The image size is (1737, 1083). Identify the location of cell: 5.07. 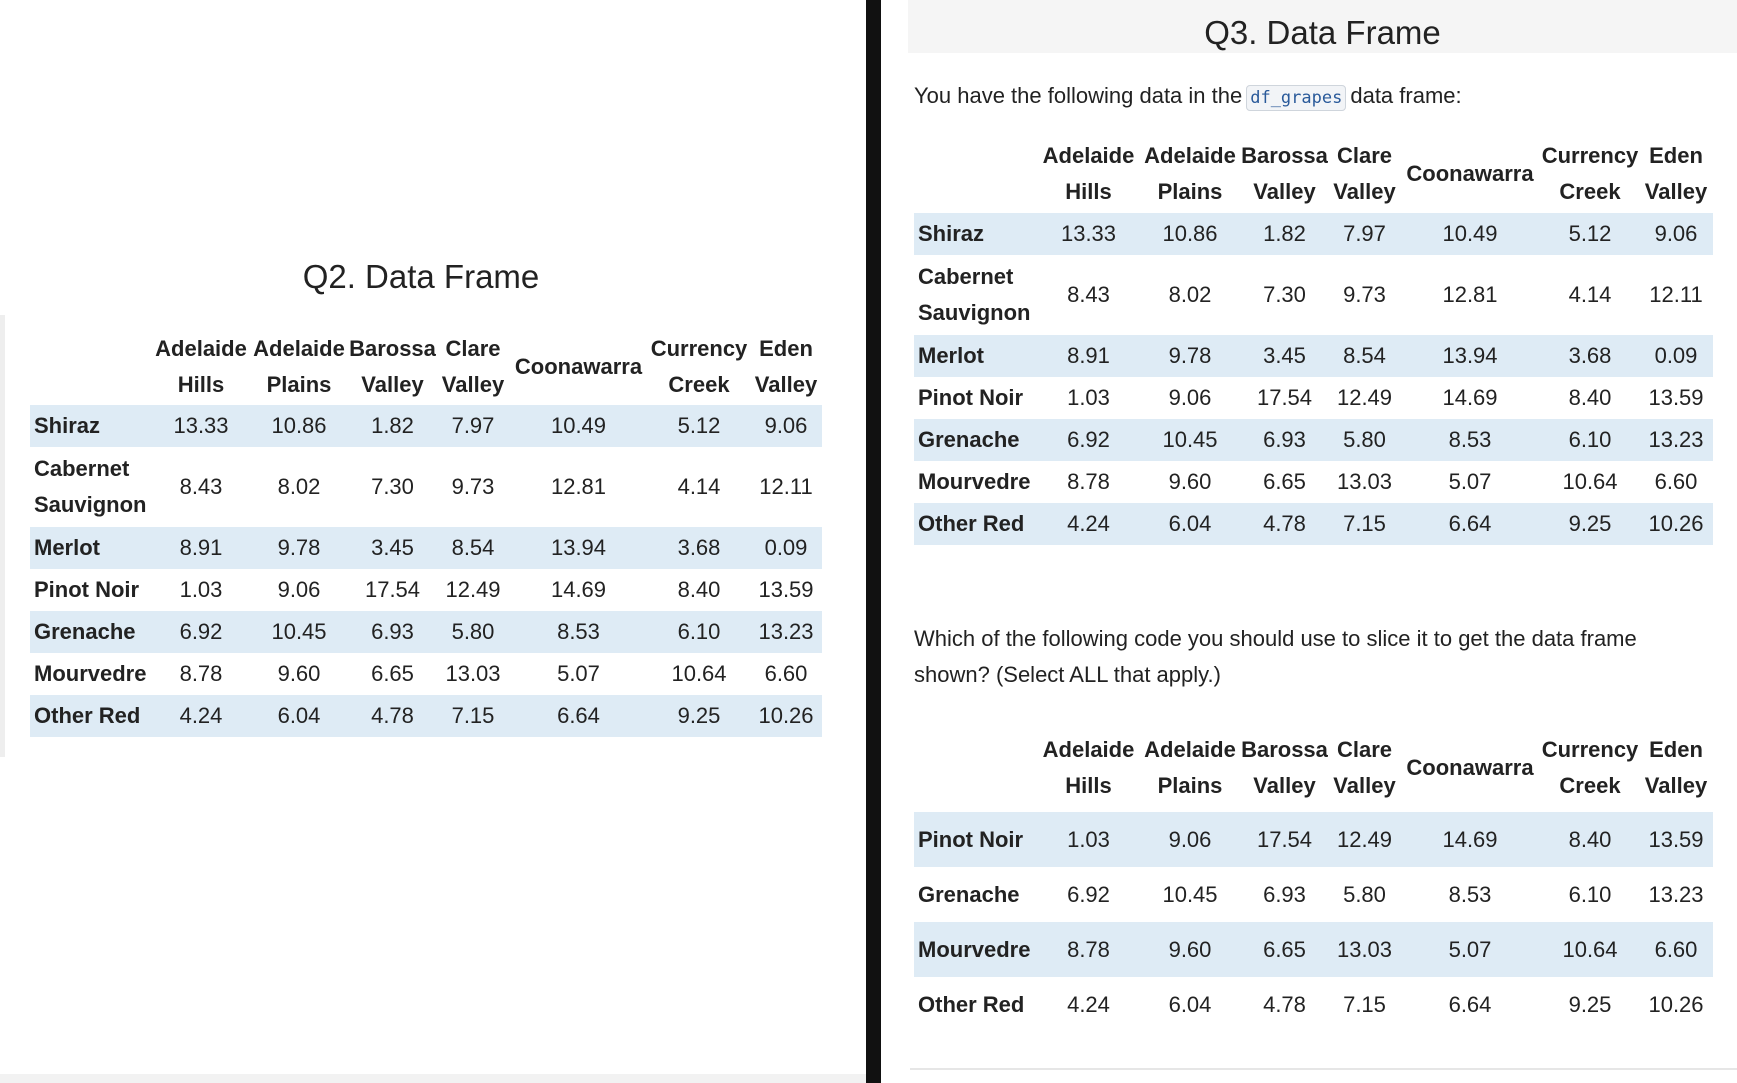
(1470, 949).